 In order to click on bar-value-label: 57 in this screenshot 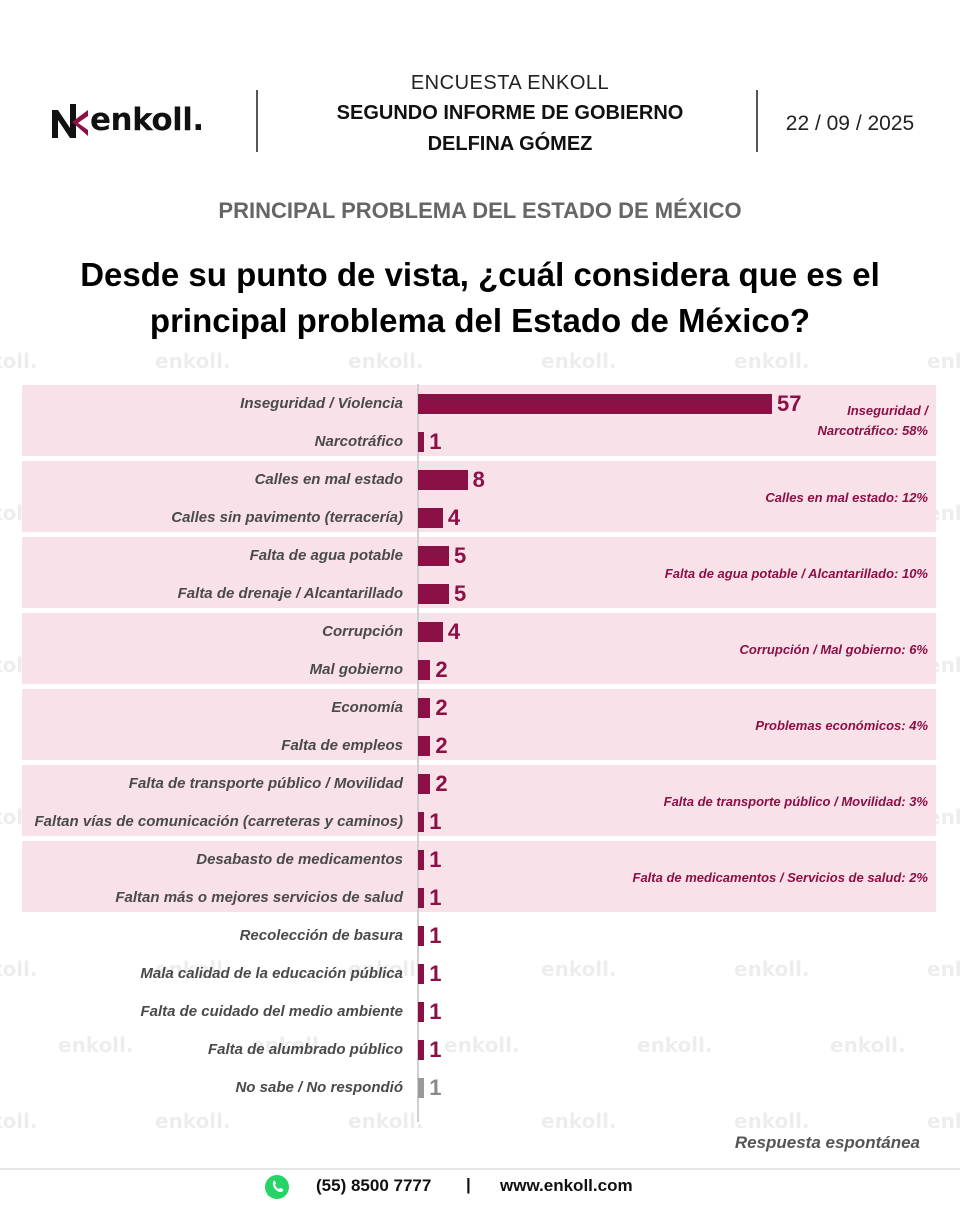, I will do `click(789, 403)`.